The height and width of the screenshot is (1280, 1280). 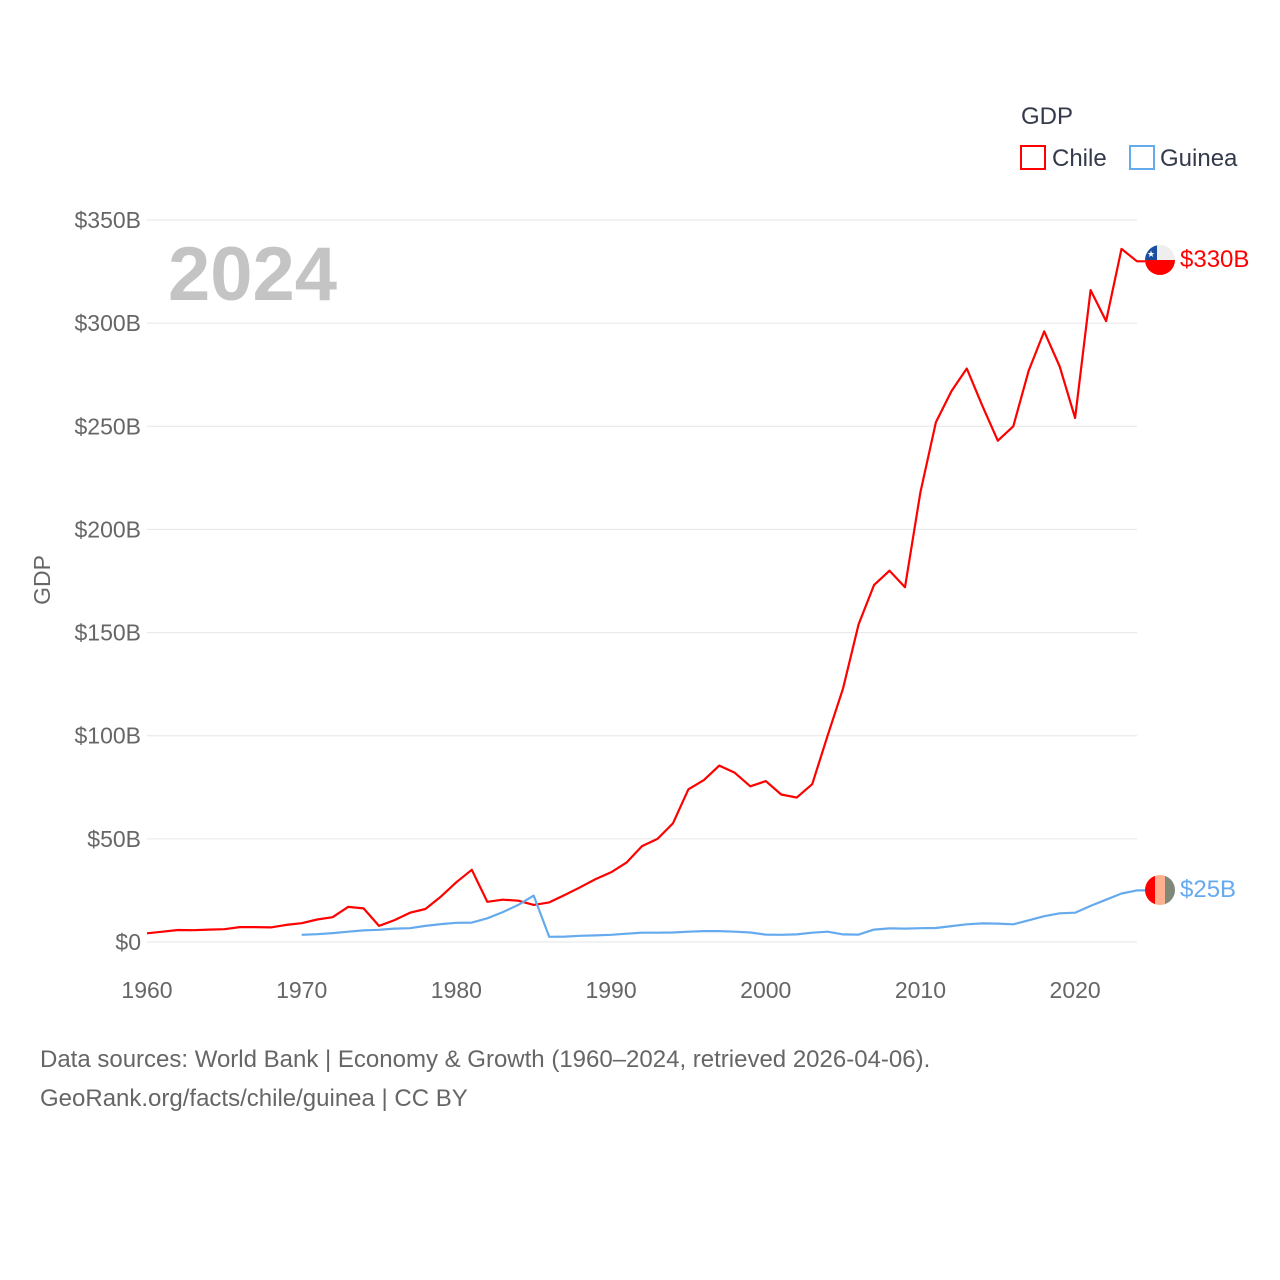 What do you see at coordinates (107, 529) in the screenshot?
I see `y-tick-label: $200B` at bounding box center [107, 529].